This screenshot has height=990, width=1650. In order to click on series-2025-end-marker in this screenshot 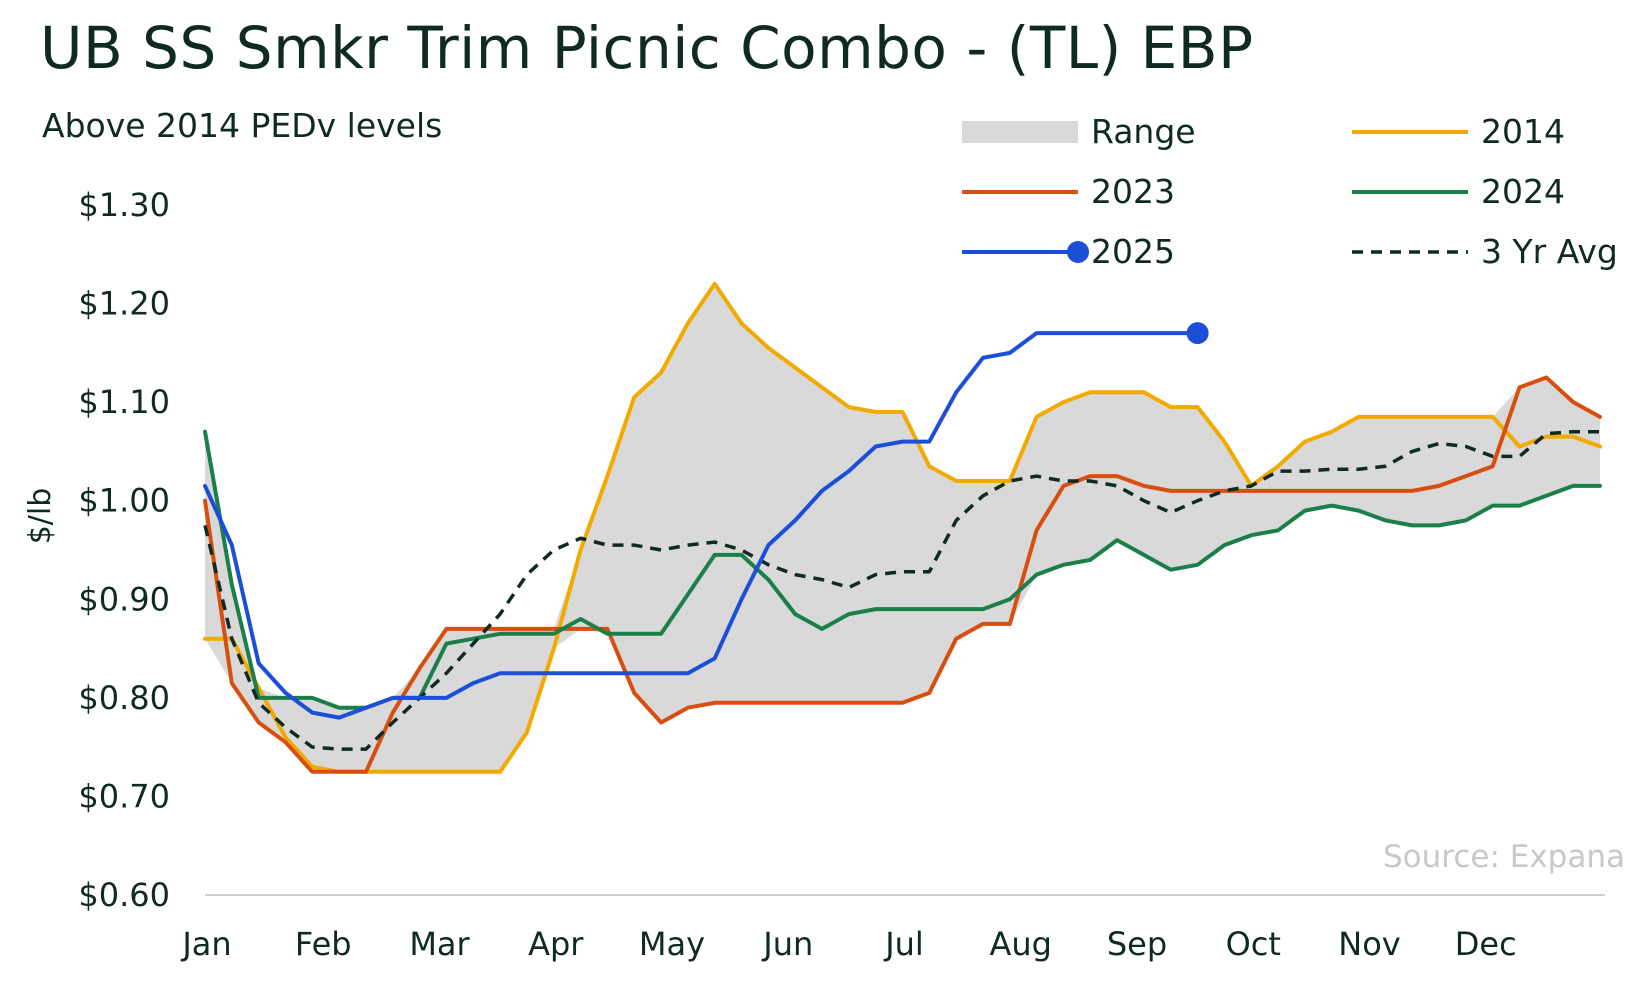, I will do `click(1197, 333)`.